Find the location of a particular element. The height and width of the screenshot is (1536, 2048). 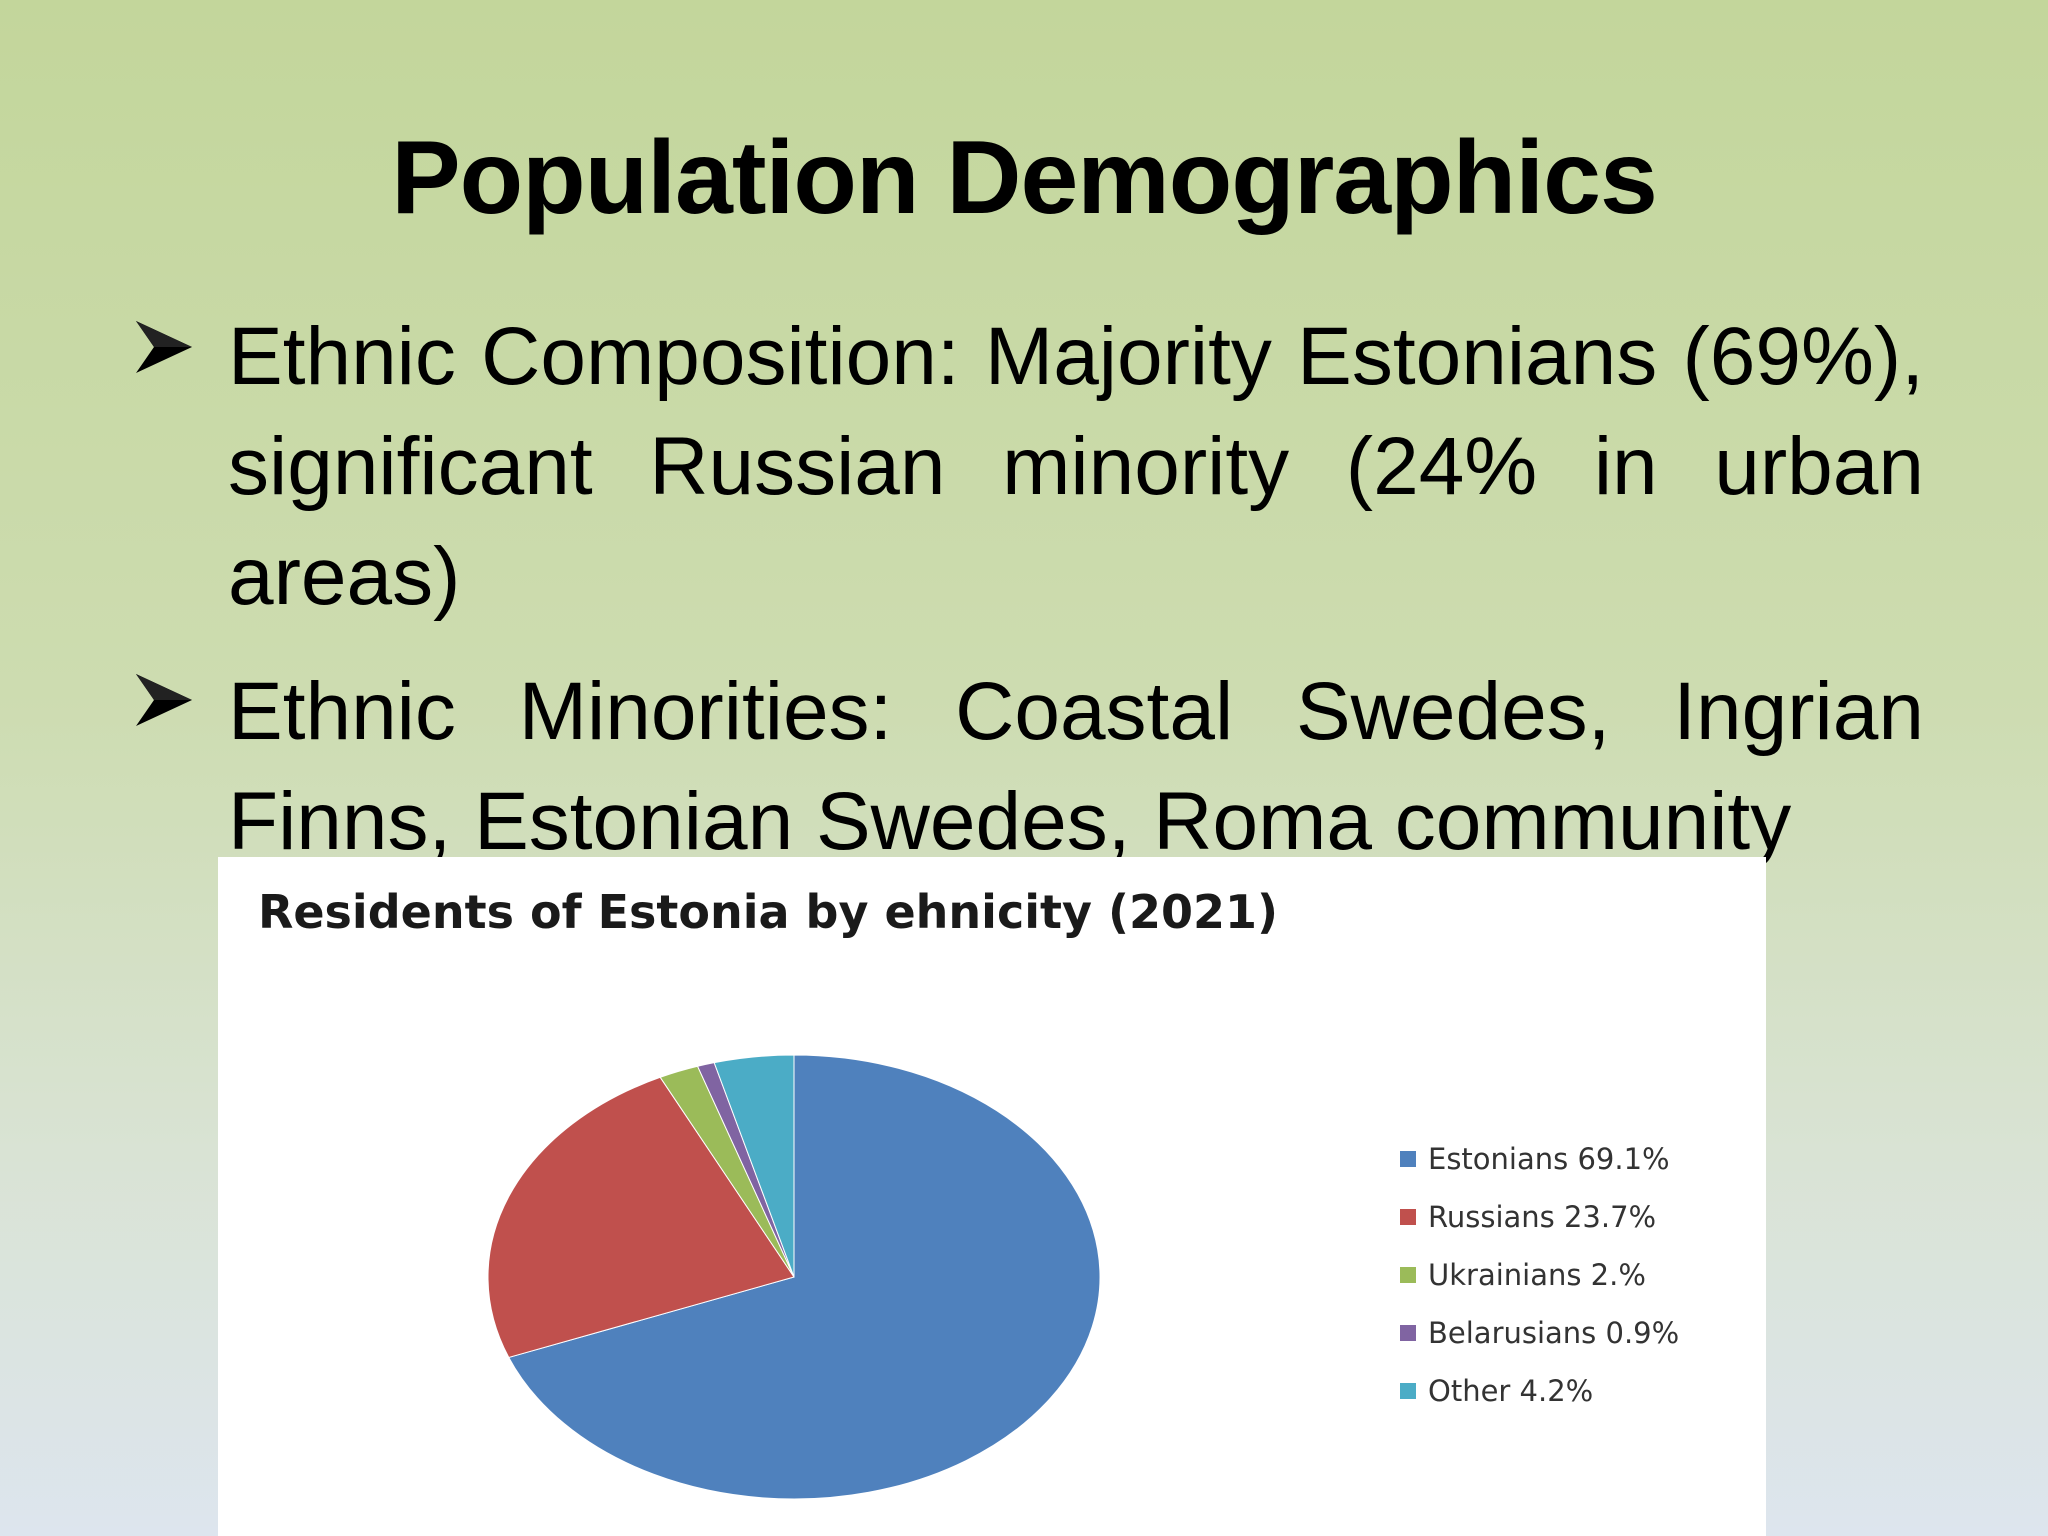

pie-chart-svg is located at coordinates (794, 1277).